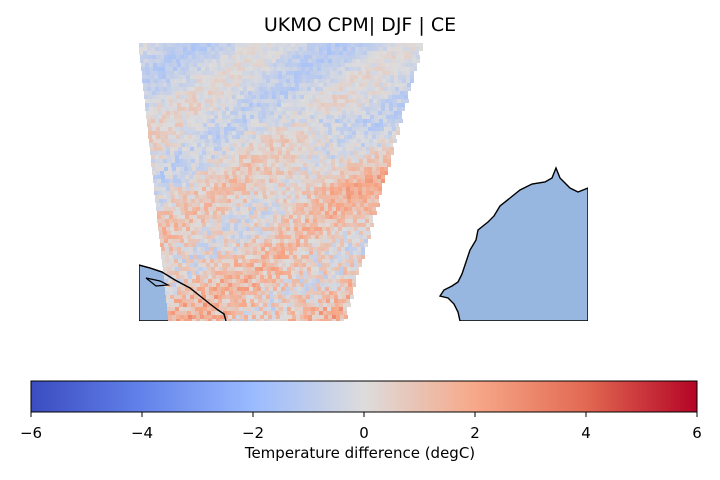 The height and width of the screenshot is (480, 720). Describe the element at coordinates (364, 414) in the screenshot. I see `colorbar-ticks` at that location.